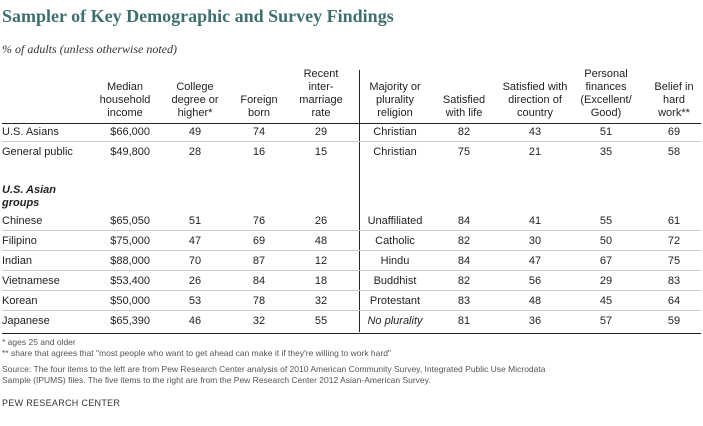 This screenshot has height=426, width=703. I want to click on cell-college: 70, so click(195, 261).